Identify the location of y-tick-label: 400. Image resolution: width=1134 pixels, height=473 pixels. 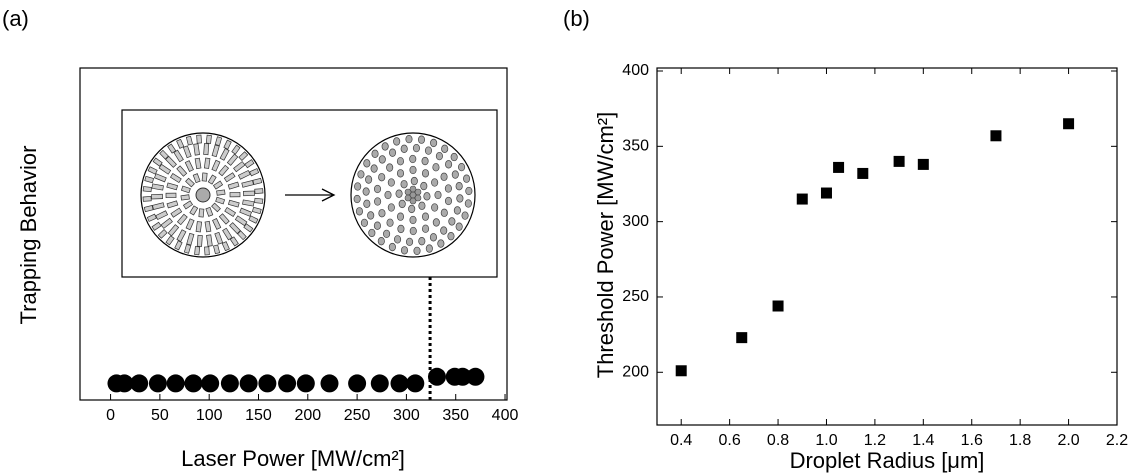
(635, 70).